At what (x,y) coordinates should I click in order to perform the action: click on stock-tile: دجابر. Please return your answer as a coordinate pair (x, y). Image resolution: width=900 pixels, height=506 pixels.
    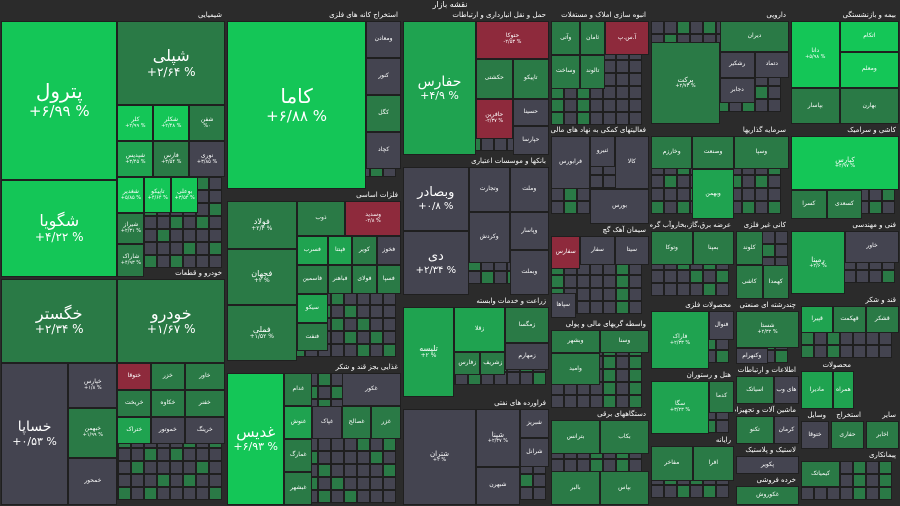
    Looking at the image, I should click on (737, 90).